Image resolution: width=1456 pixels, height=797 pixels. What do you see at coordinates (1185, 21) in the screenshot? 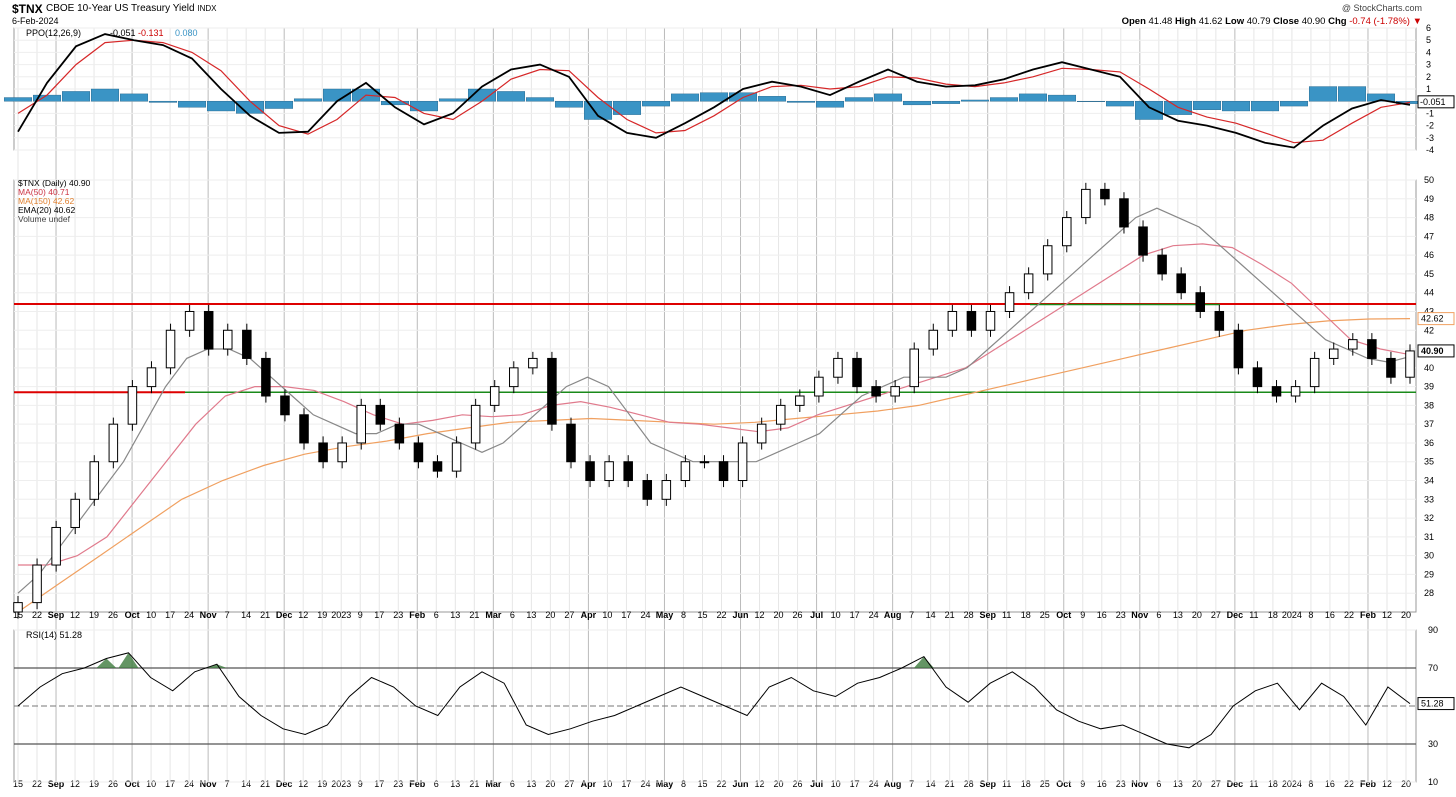
I see `high-label: High` at bounding box center [1185, 21].